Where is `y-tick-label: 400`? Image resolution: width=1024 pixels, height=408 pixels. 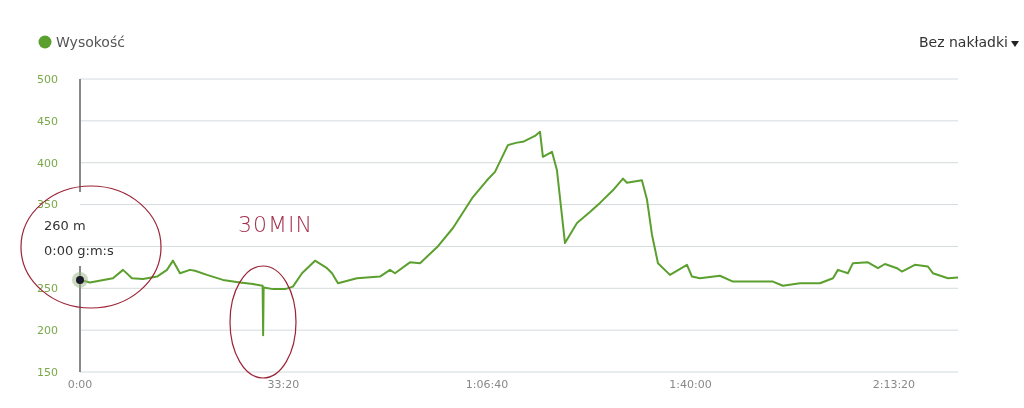
y-tick-label: 400 is located at coordinates (47, 163).